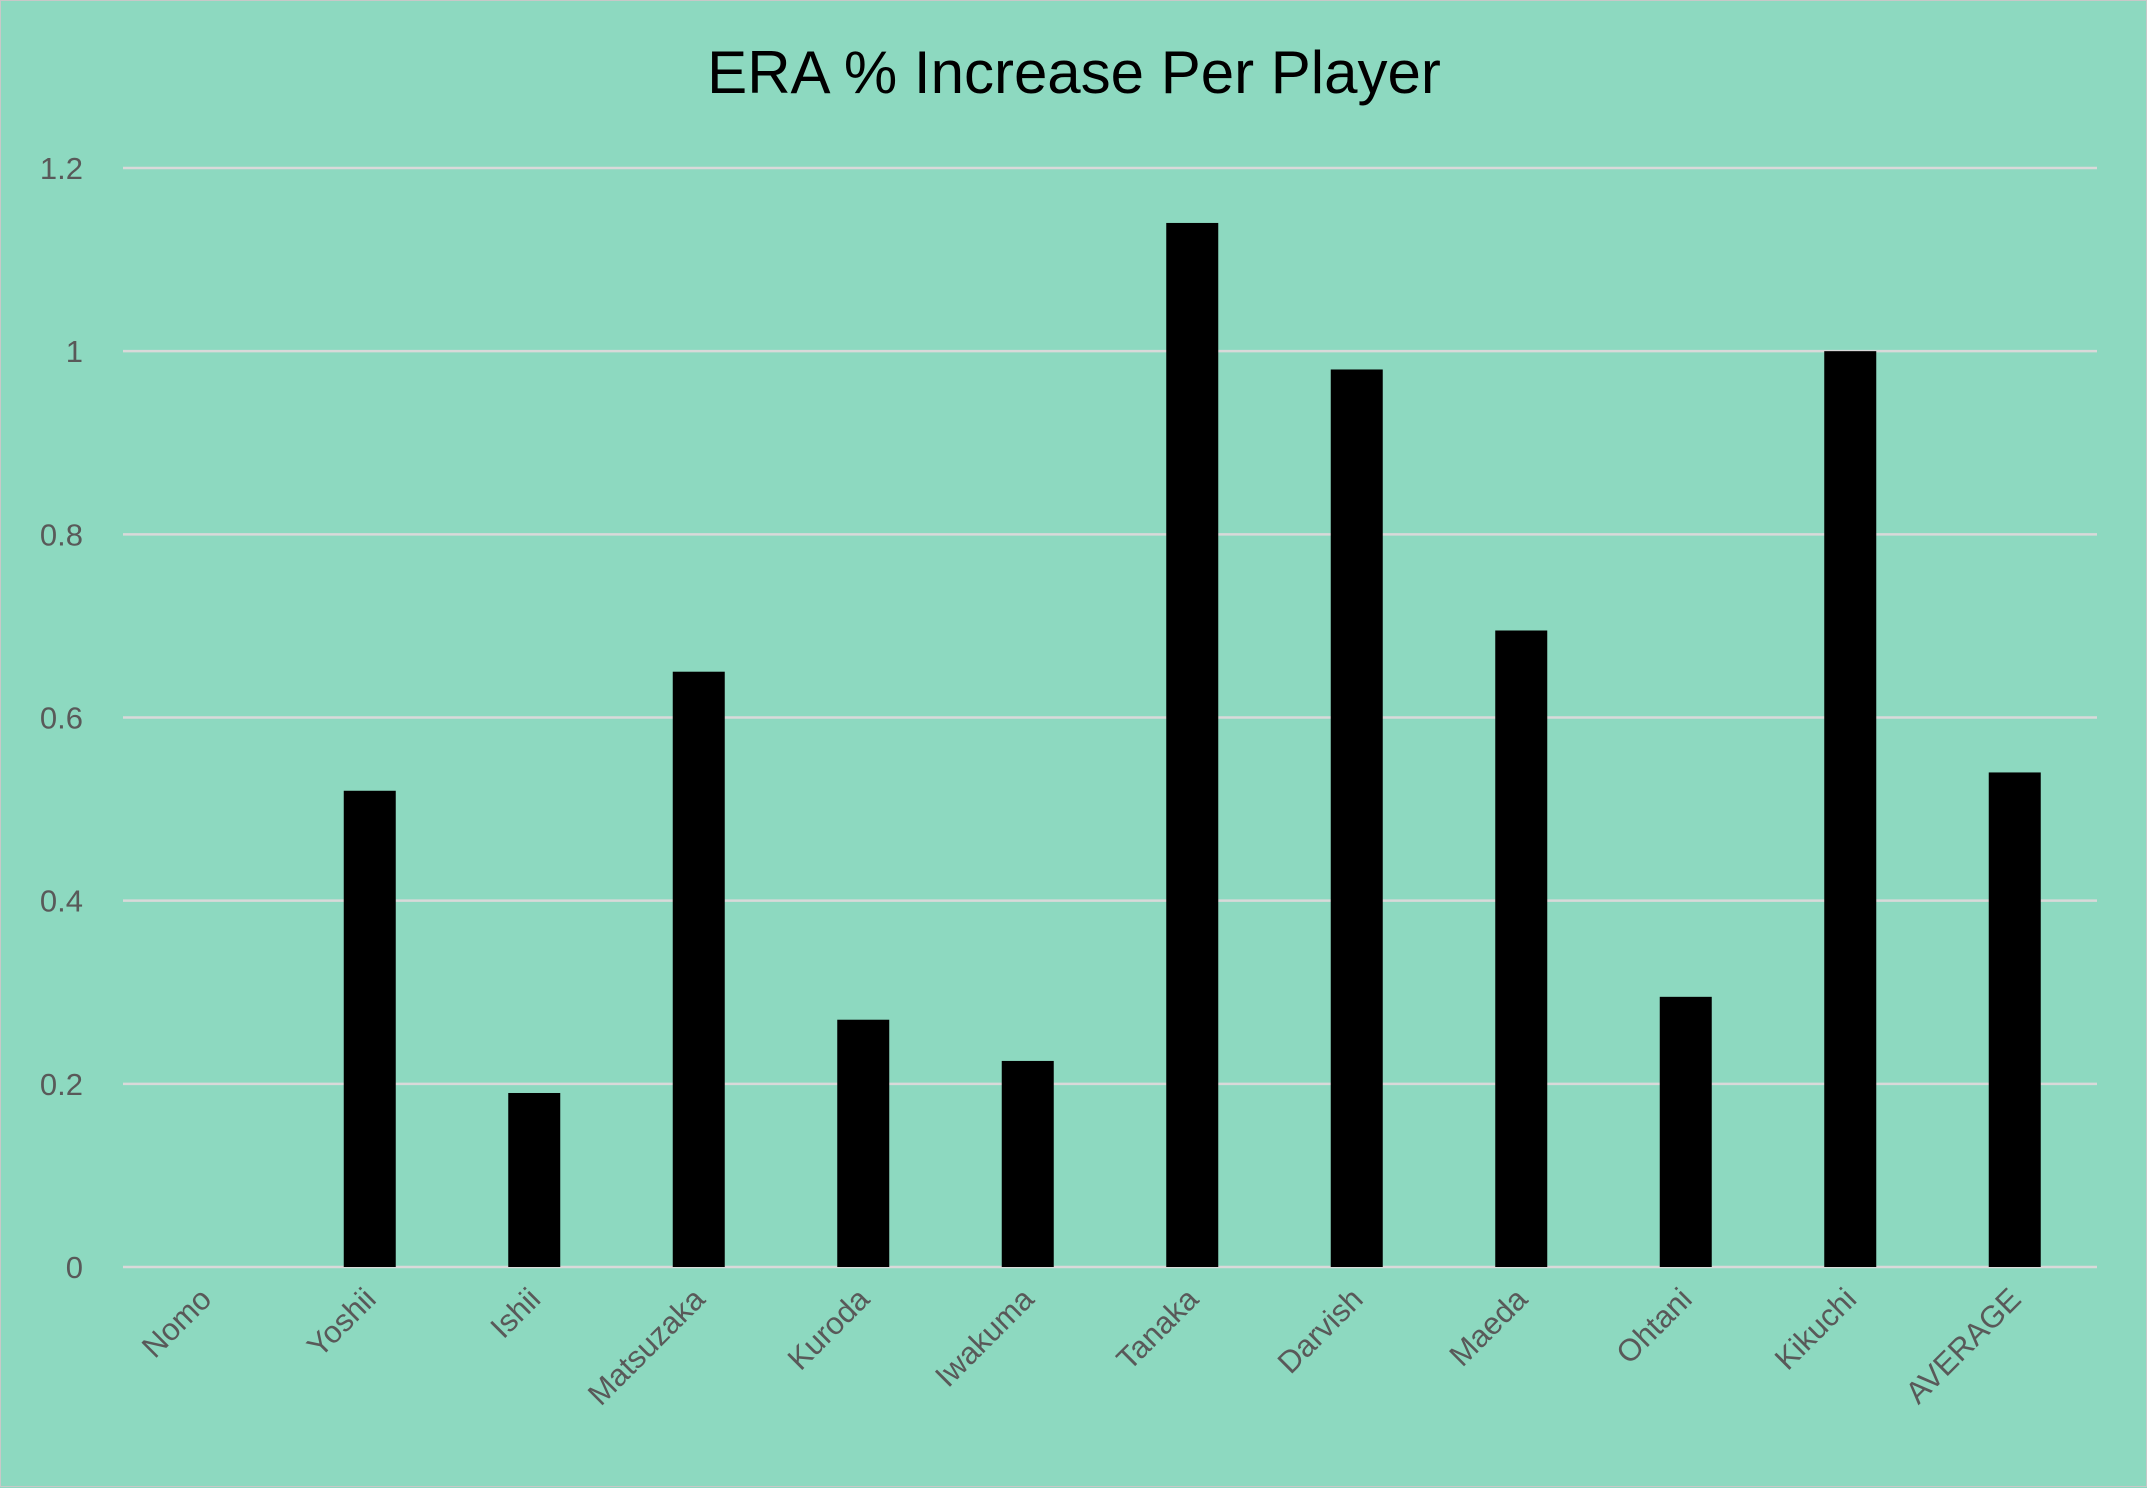  I want to click on bar-iwakuma, so click(1027, 1163).